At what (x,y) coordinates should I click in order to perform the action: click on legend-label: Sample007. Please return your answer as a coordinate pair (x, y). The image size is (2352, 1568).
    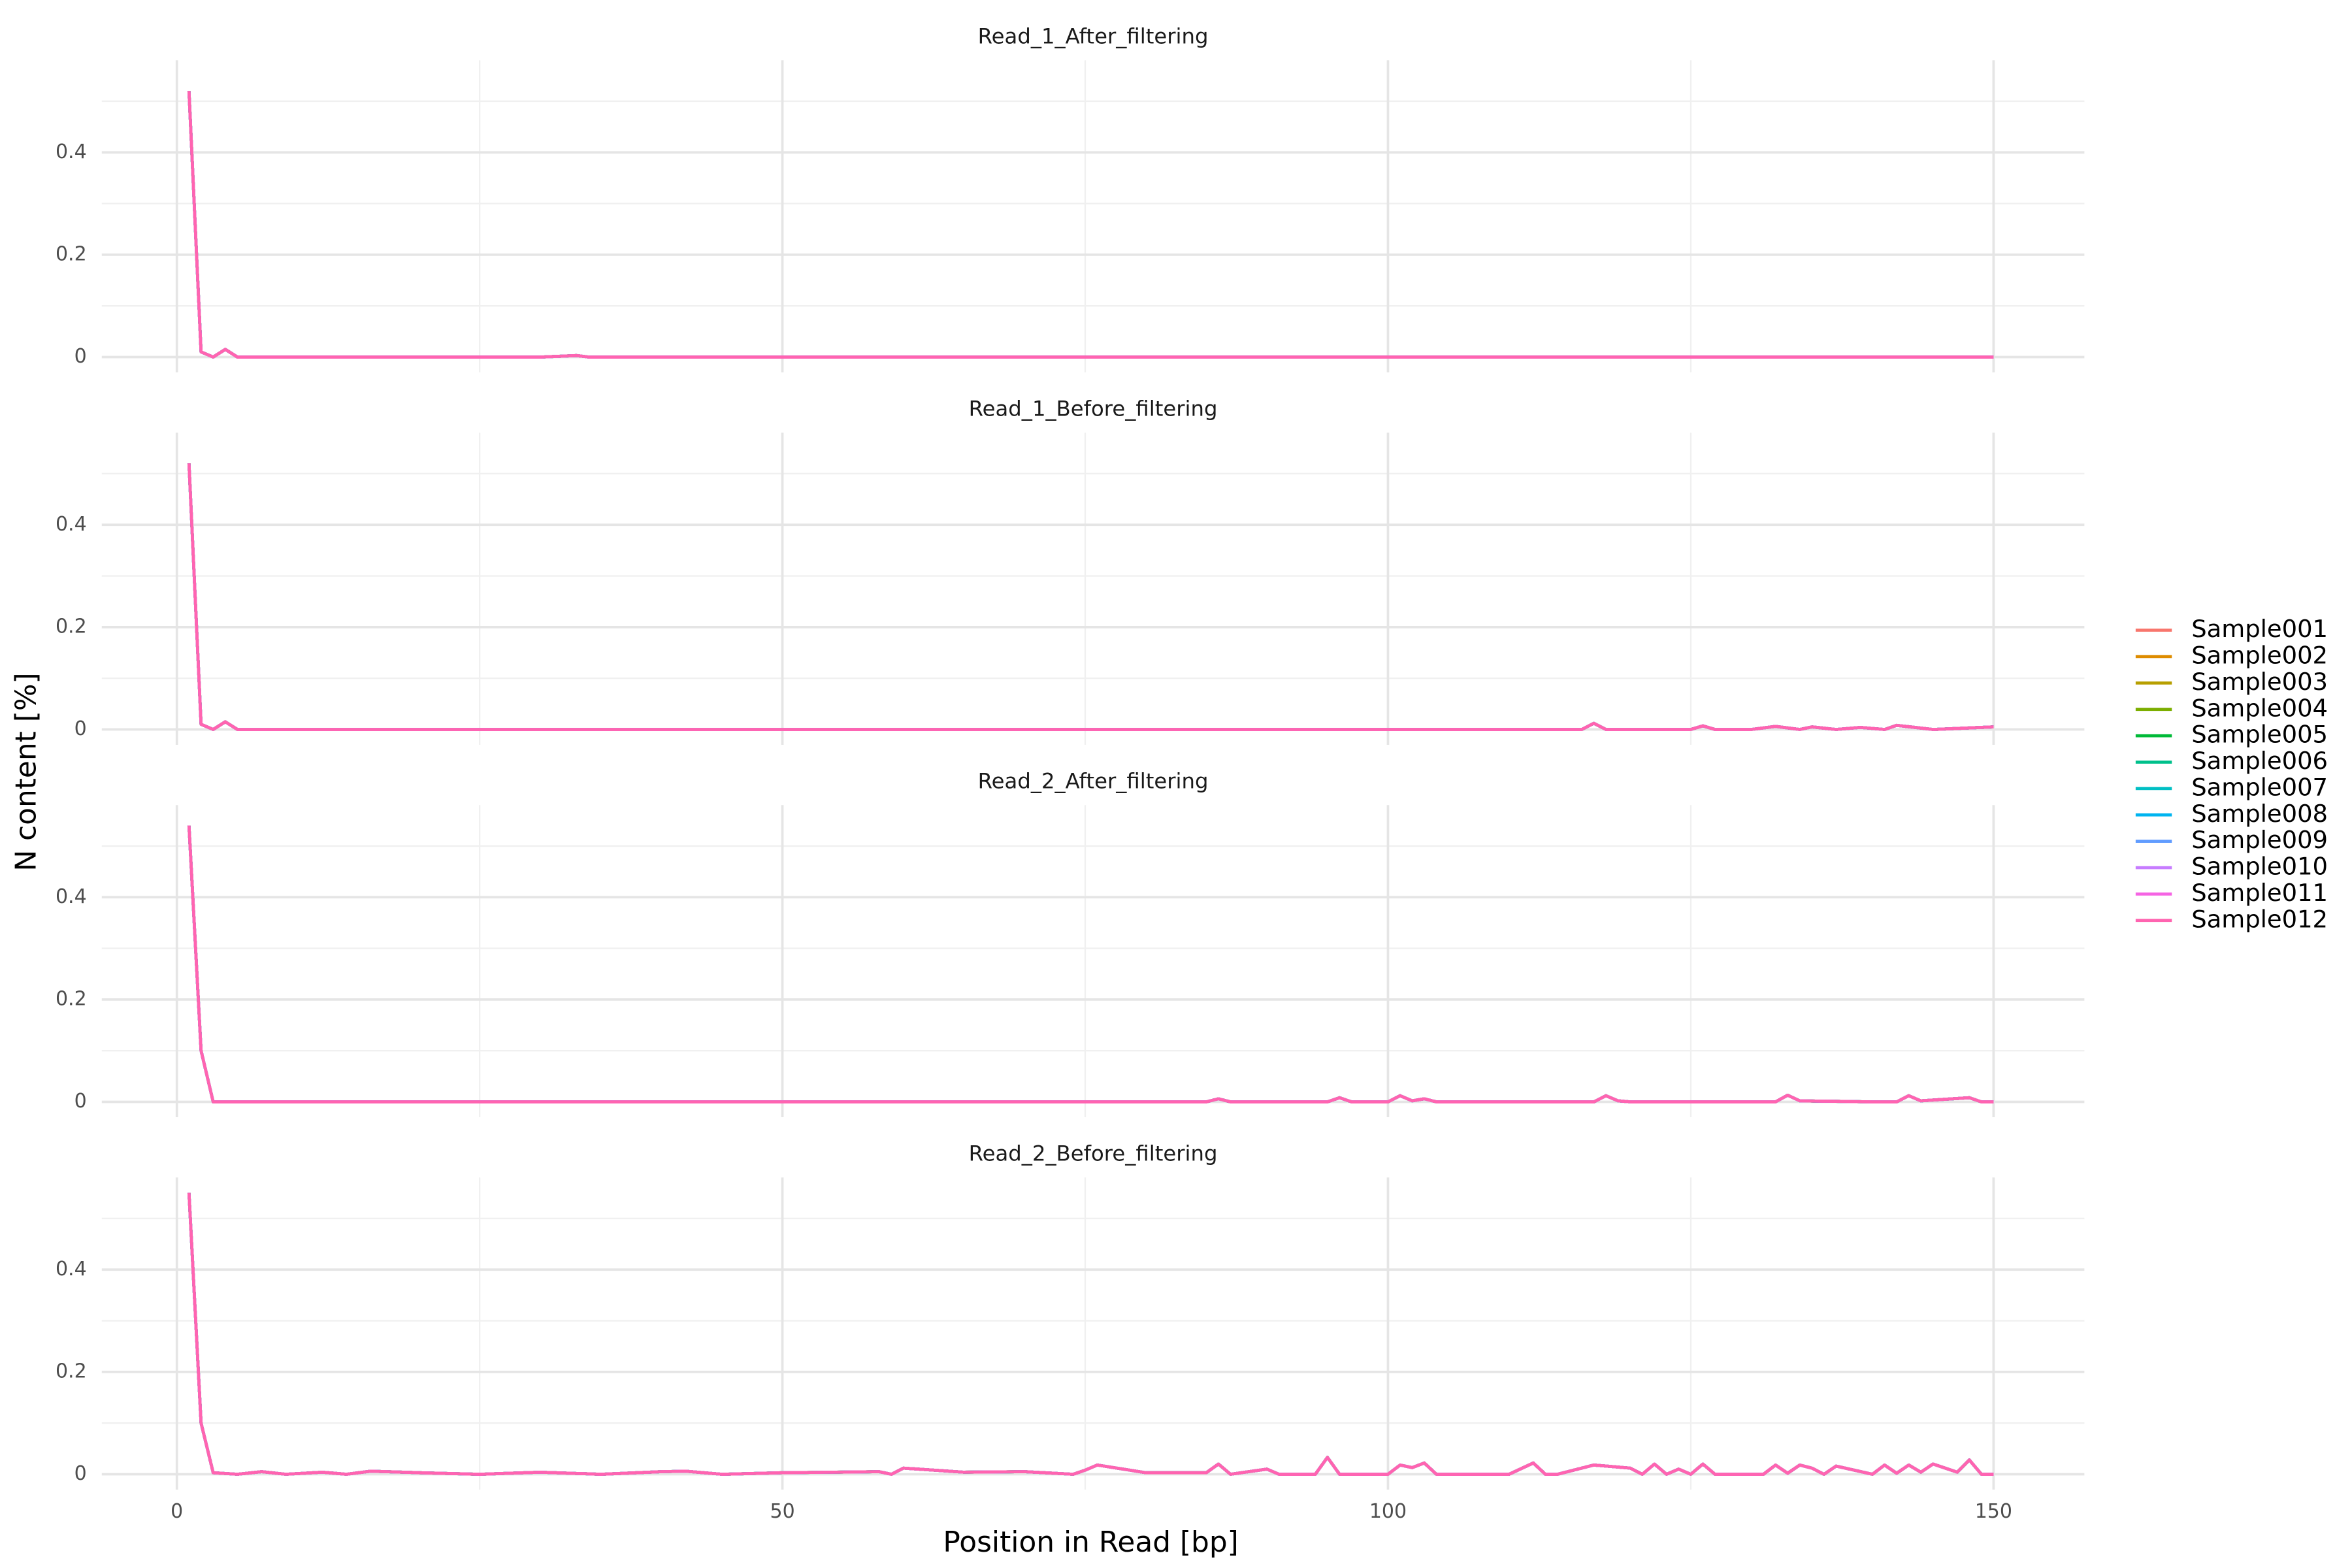
    Looking at the image, I should click on (2259, 787).